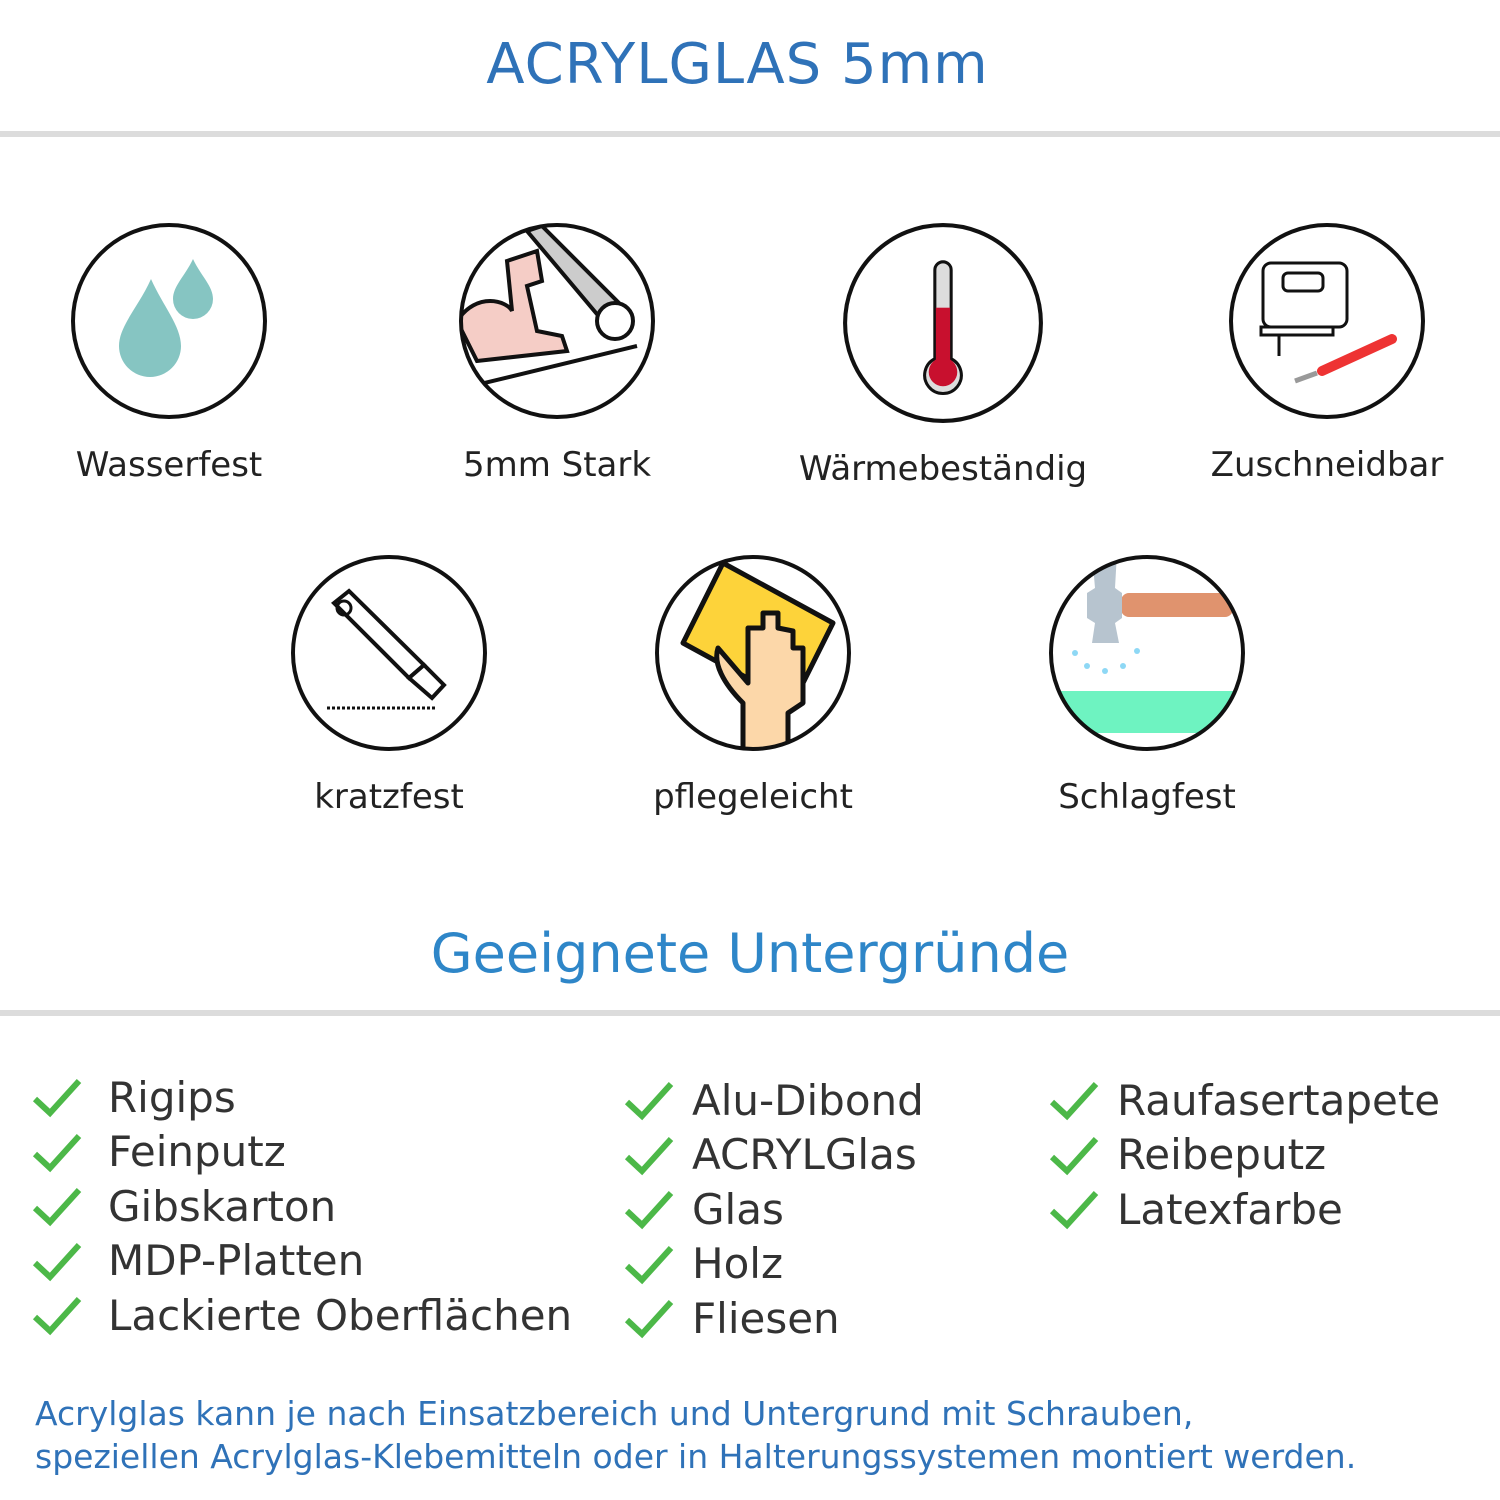 This screenshot has height=1500, width=1500. I want to click on surface-list-column-2: Alu-Dibond ACRYLGlas Glas Holz Fliesen, so click(774, 1209).